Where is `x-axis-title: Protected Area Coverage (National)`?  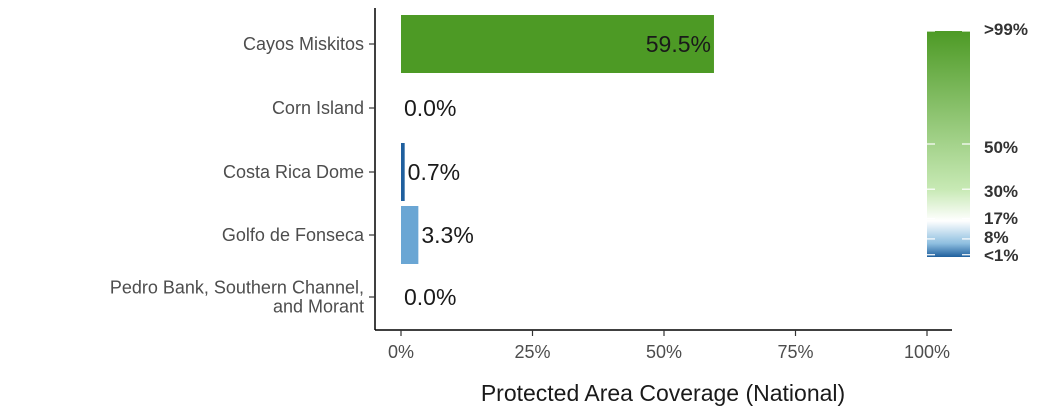
x-axis-title: Protected Area Coverage (National) is located at coordinates (663, 393).